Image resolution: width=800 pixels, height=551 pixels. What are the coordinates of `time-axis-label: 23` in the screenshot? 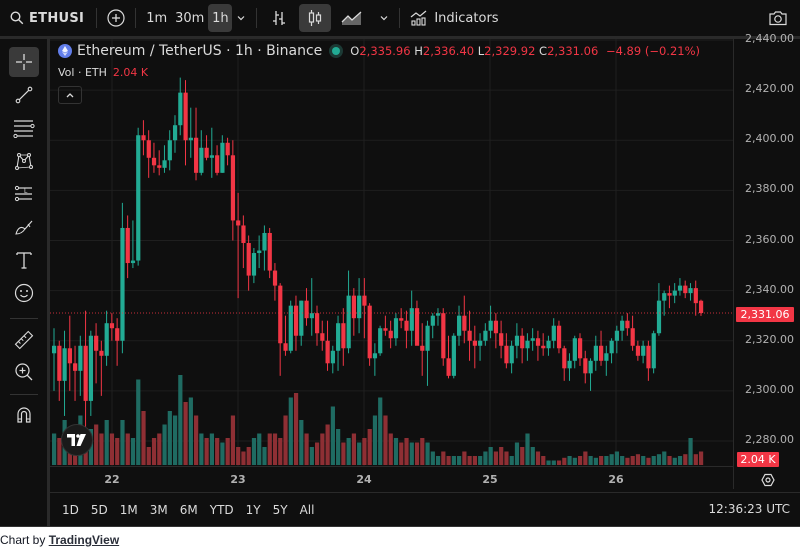 It's located at (238, 479).